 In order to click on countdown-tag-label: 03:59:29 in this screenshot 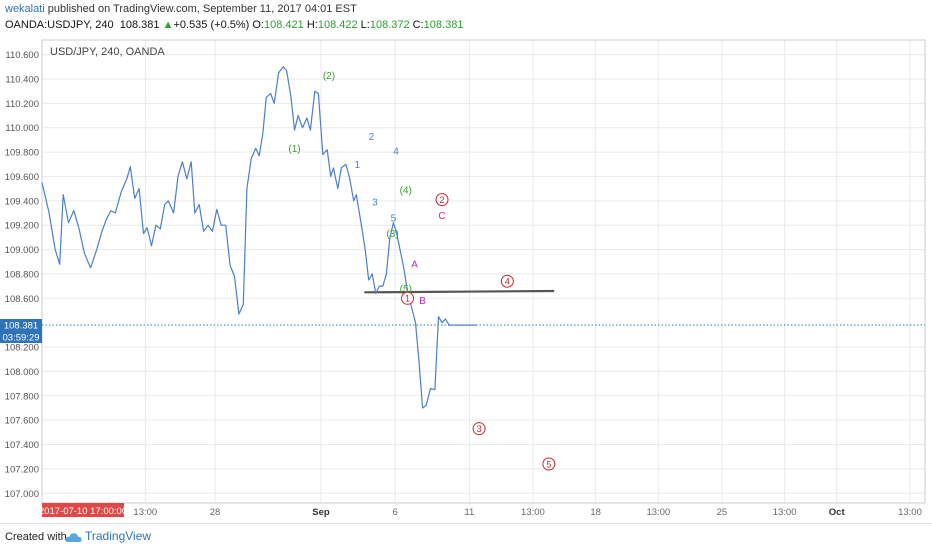, I will do `click(21, 337)`.